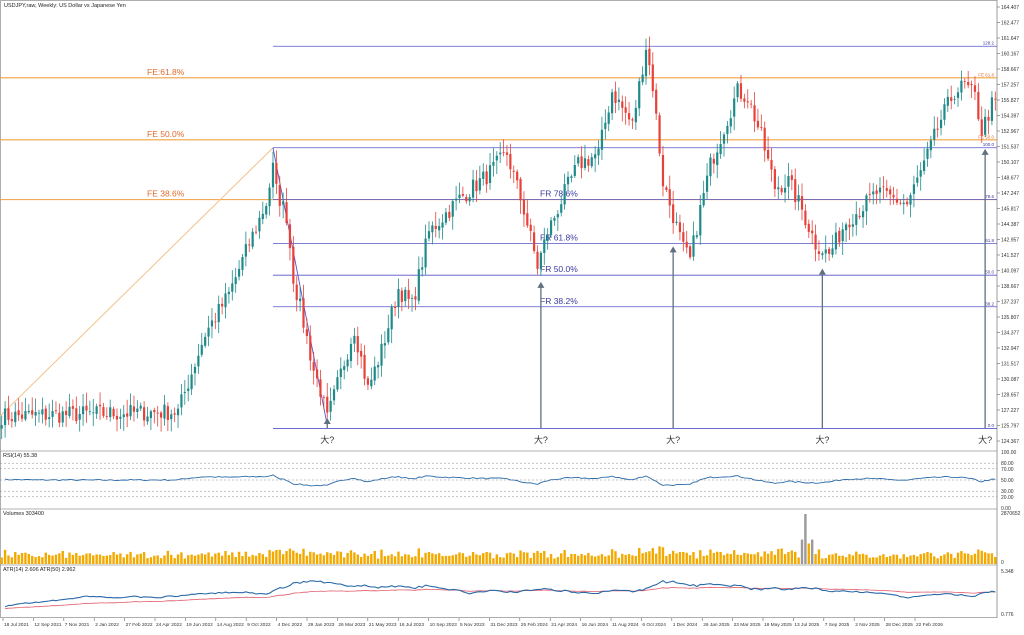  Describe the element at coordinates (1010, 334) in the screenshot. I see `price-tick-label: 134.377` at that location.